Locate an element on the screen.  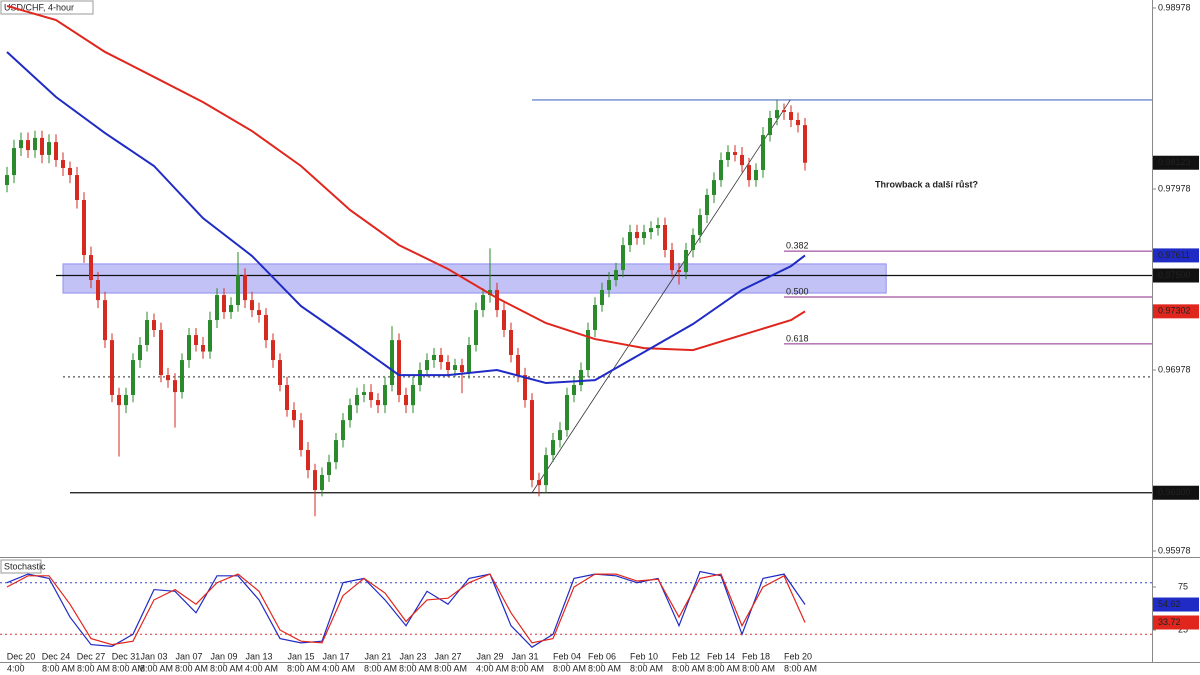
stochastic-tag: 54.62 is located at coordinates (1169, 604).